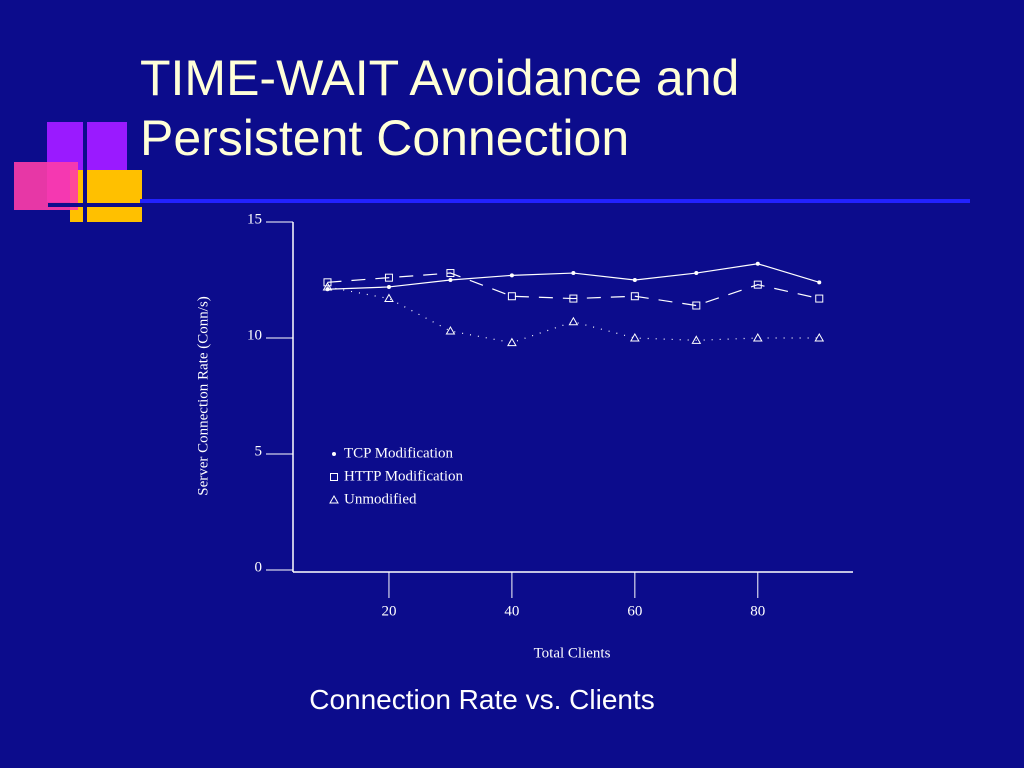  I want to click on x-tick-label: 80, so click(757, 611).